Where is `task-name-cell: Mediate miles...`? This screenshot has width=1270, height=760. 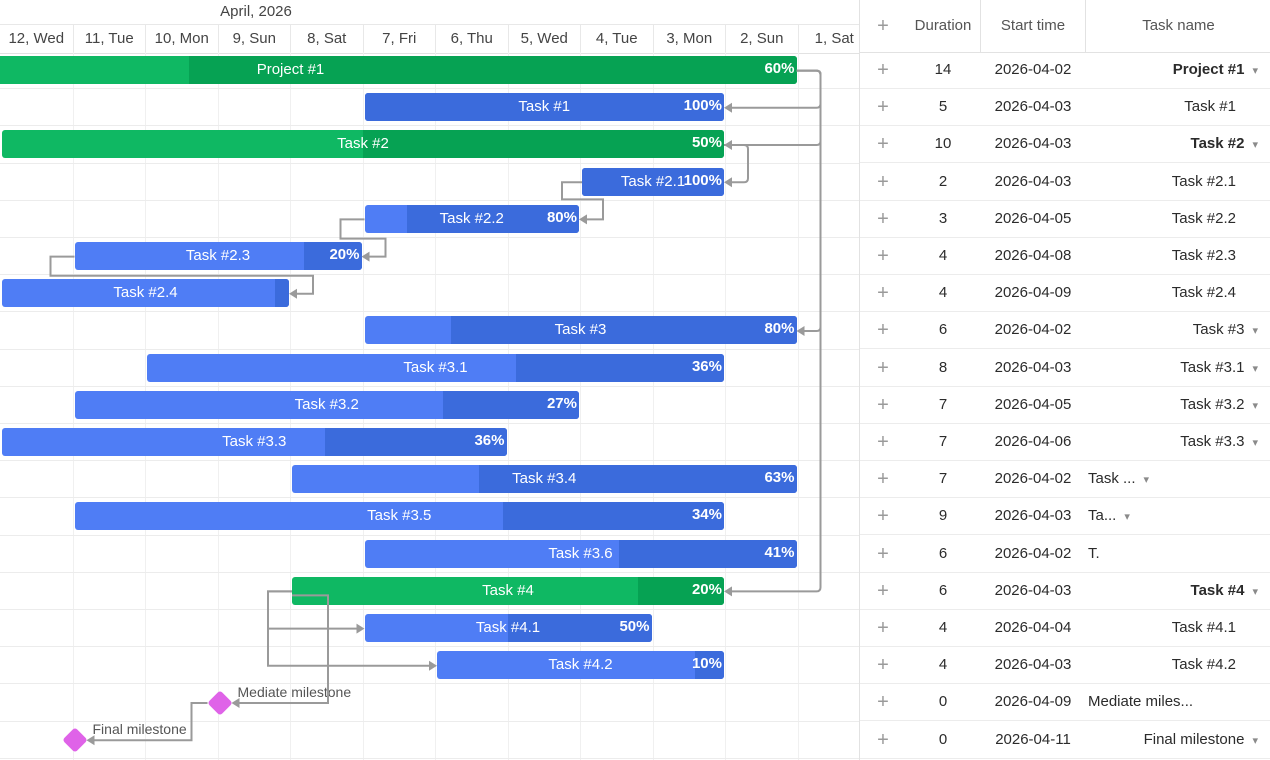 task-name-cell: Mediate miles... is located at coordinates (1173, 702).